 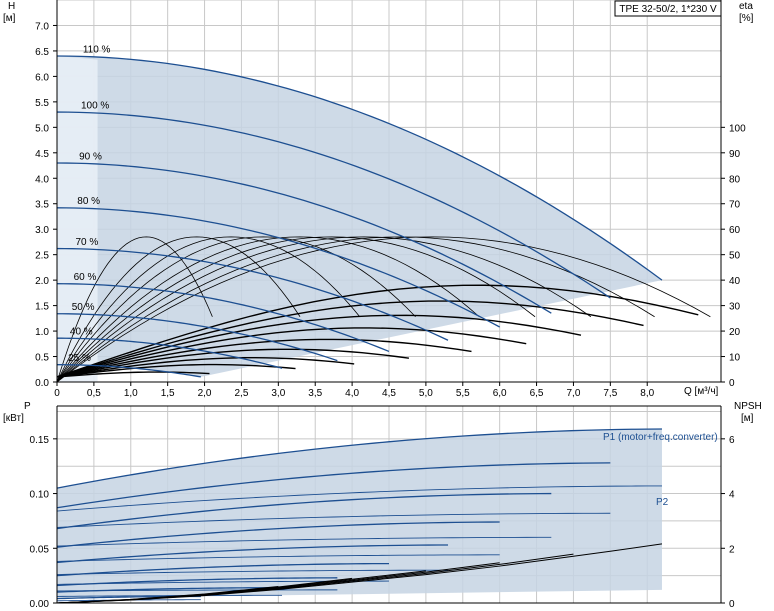 I want to click on top-y-left-tick-label: 4.5, so click(x=42, y=154).